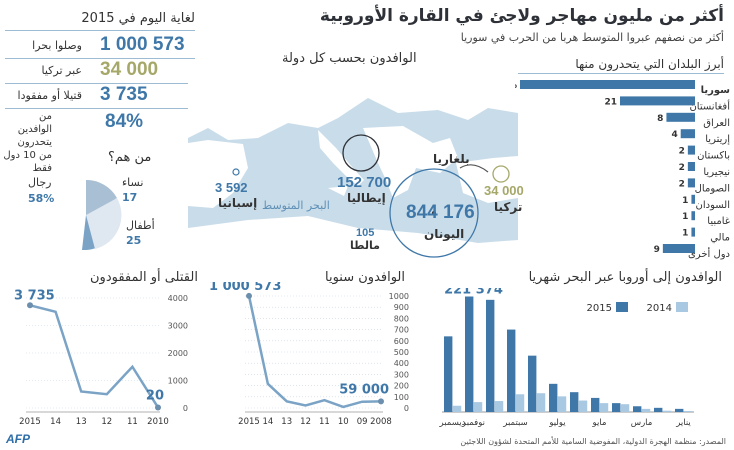 This screenshot has width=734, height=450. I want to click on origin-country: مالي, so click(720, 238).